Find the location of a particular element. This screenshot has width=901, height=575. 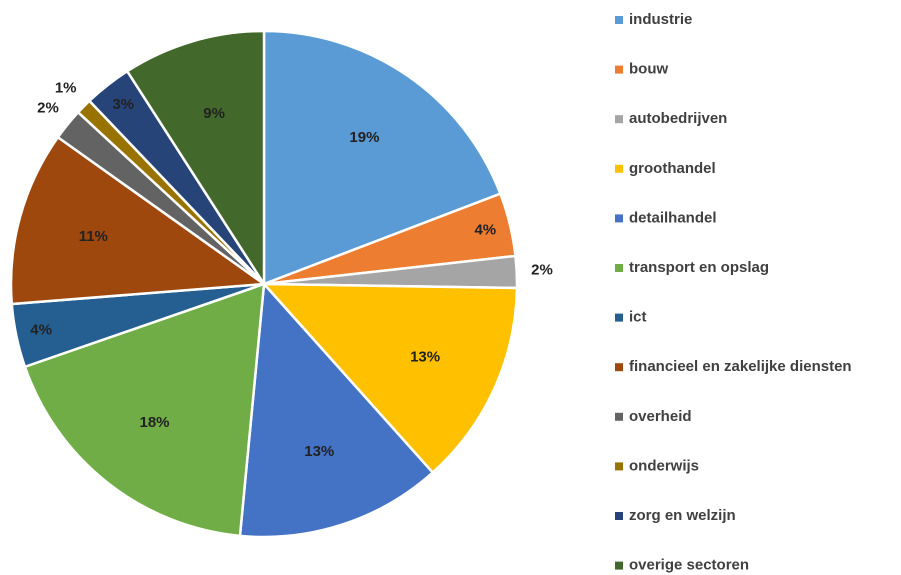

data-label: 19% is located at coordinates (364, 137).